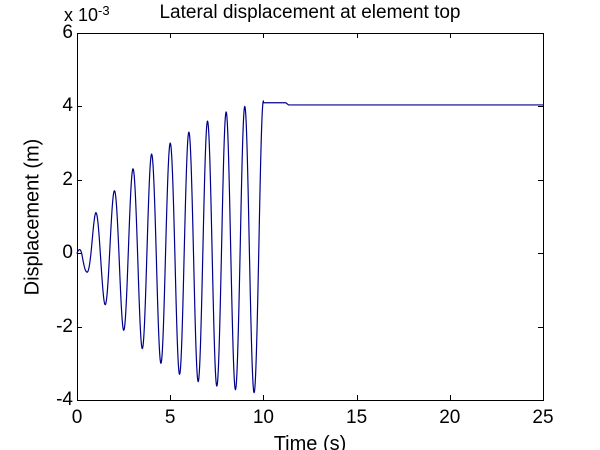 The width and height of the screenshot is (600, 450). Describe the element at coordinates (263, 417) in the screenshot. I see `x-tick-label: 10` at that location.